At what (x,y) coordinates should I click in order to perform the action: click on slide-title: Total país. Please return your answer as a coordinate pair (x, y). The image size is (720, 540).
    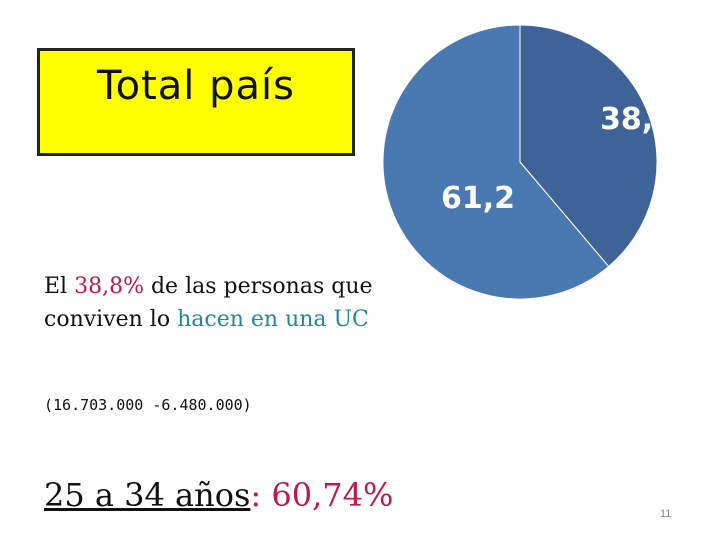
    Looking at the image, I should click on (196, 86).